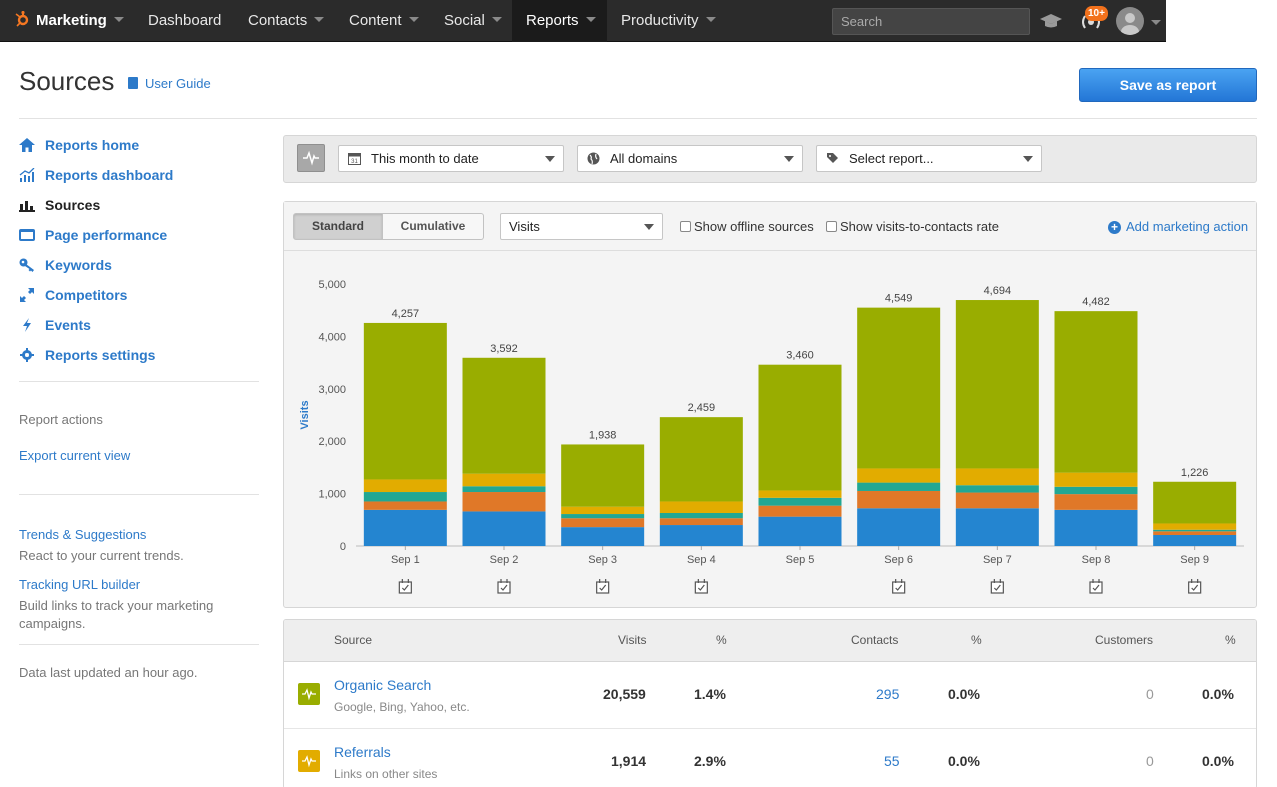 The image size is (1277, 787). What do you see at coordinates (83, 534) in the screenshot?
I see `trends-suggestions-link: Trends & Suggestions` at bounding box center [83, 534].